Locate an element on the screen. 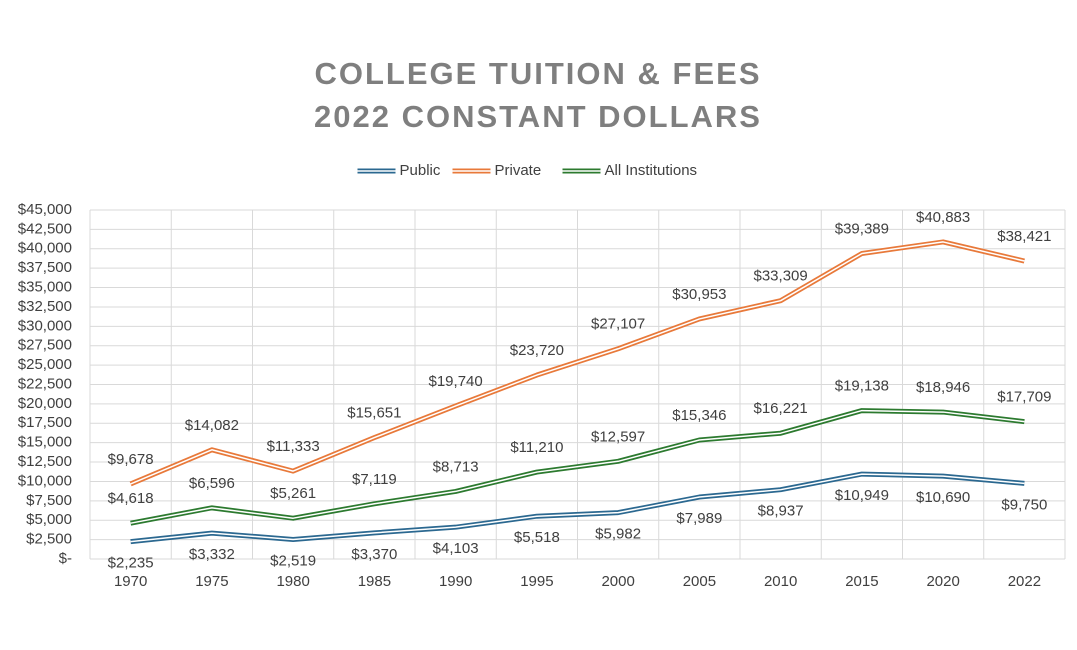  data-label: $4,103 is located at coordinates (456, 548).